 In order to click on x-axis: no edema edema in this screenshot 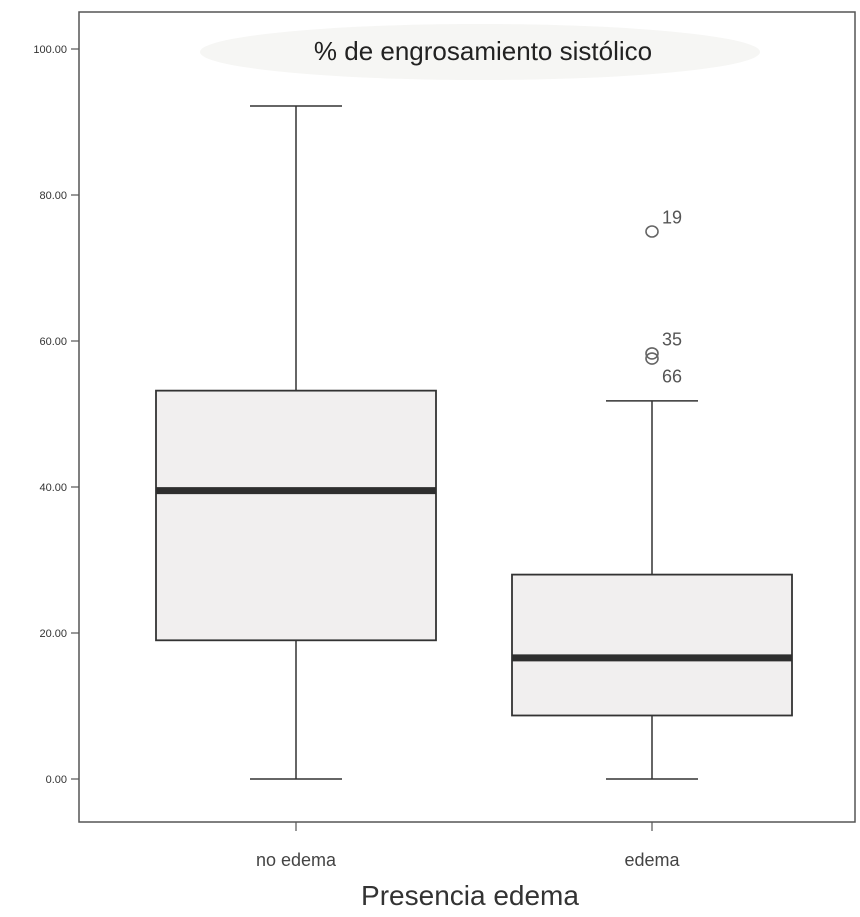, I will do `click(468, 846)`.